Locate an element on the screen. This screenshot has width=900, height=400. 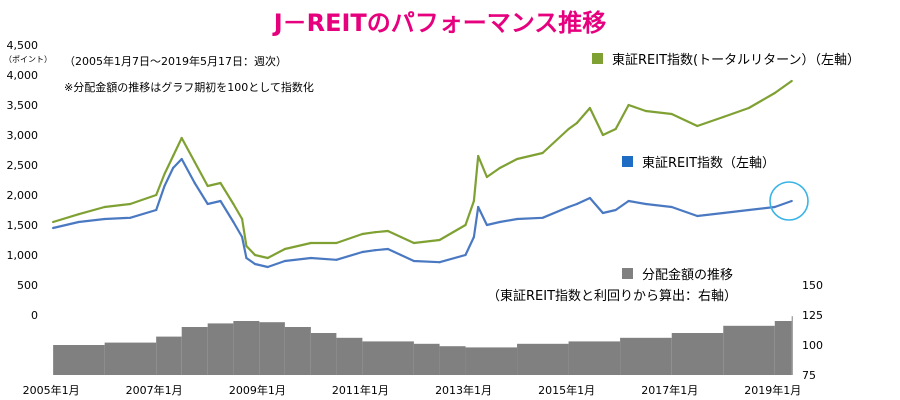
x-tick-label: 2013年1月 is located at coordinates (463, 390).